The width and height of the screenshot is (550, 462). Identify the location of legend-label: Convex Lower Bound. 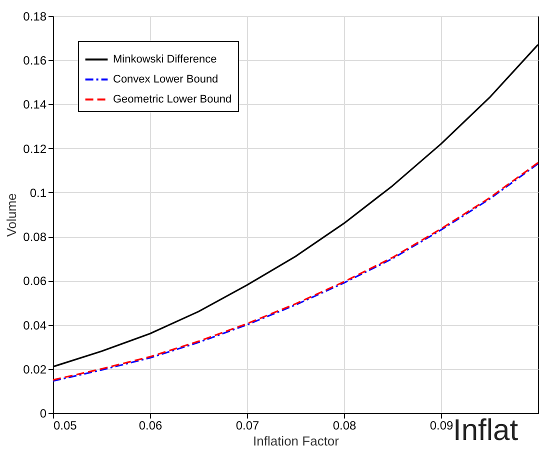
(165, 80).